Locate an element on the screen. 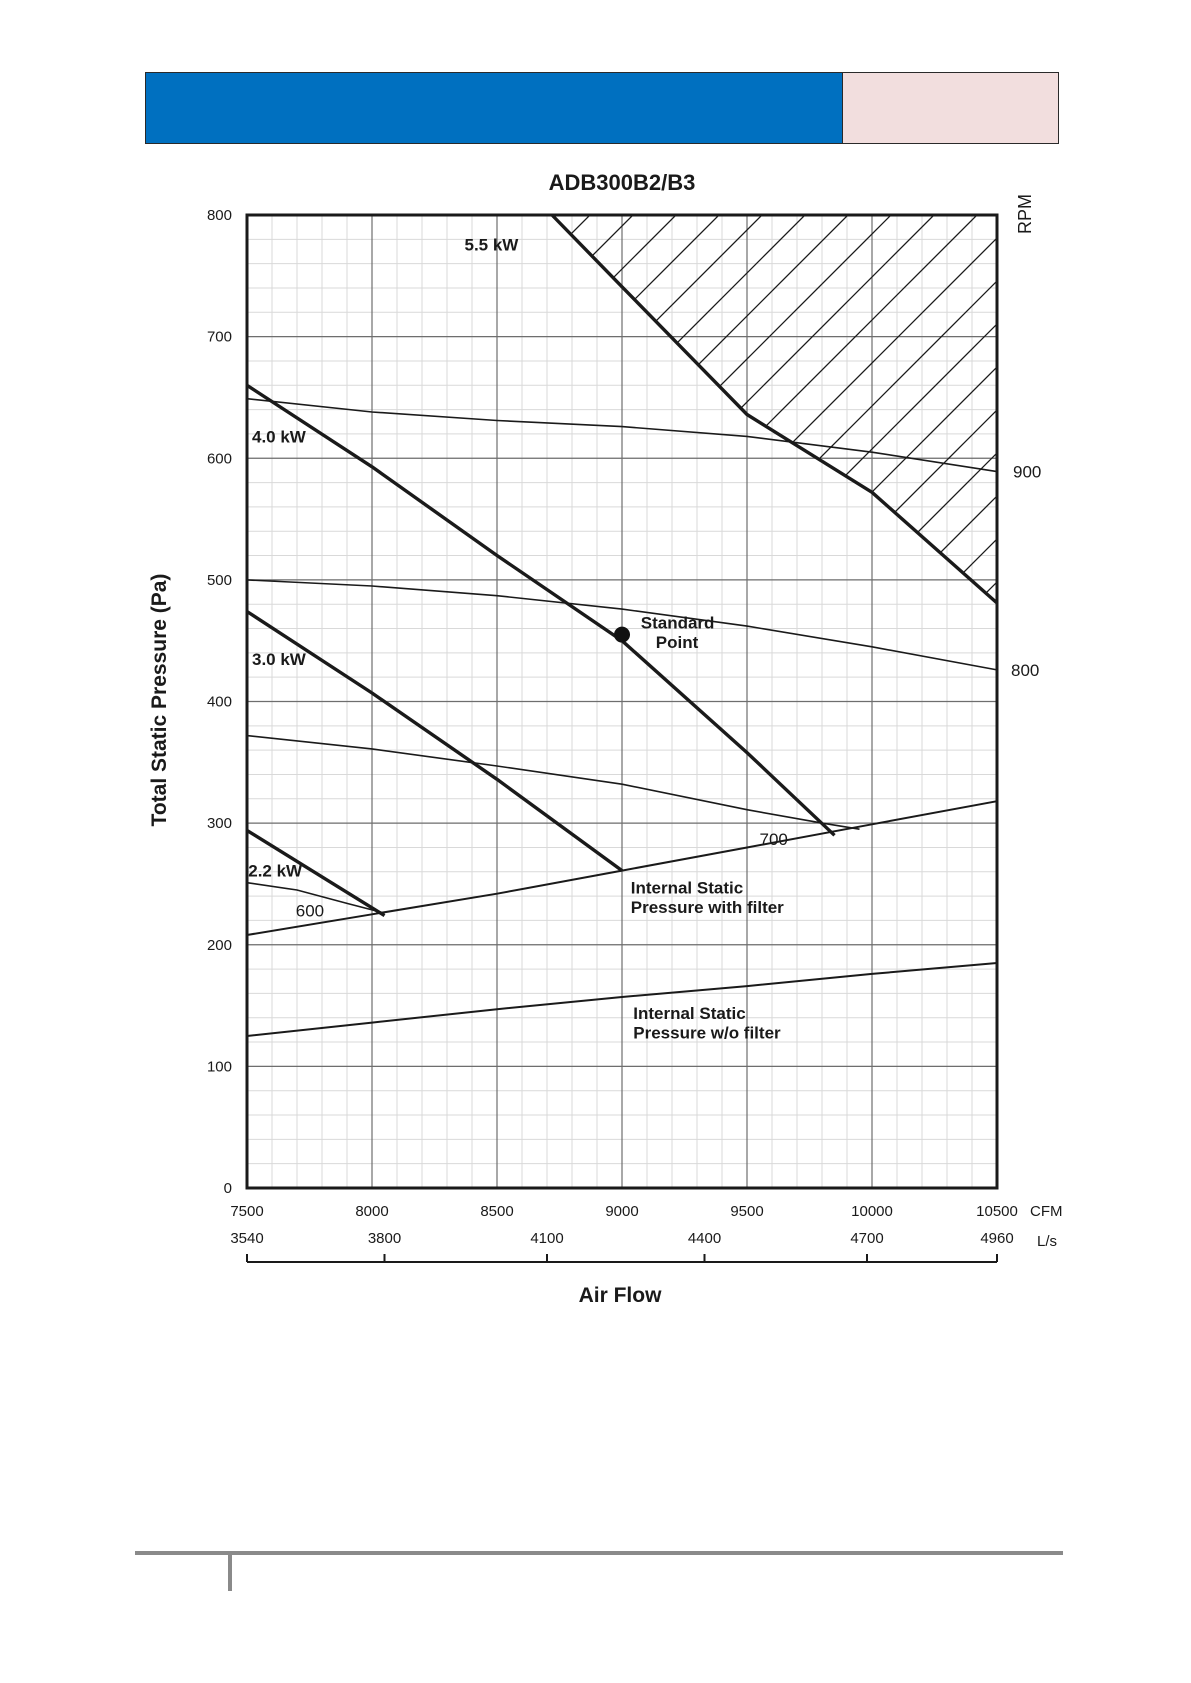 This screenshot has height=1683, width=1191. y-axis-title: Total Static Pressure (Pa) is located at coordinates (159, 700).